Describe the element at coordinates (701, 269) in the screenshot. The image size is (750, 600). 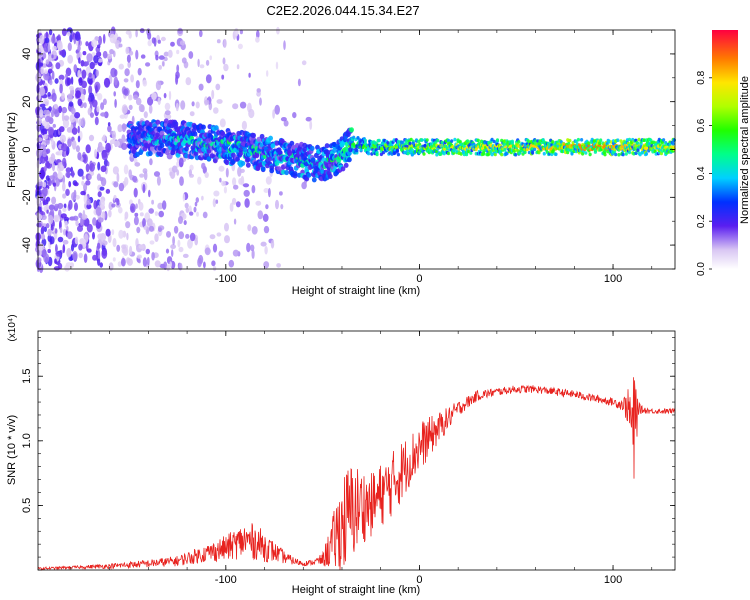
I see `colorbar-tick-label: 0.0` at that location.